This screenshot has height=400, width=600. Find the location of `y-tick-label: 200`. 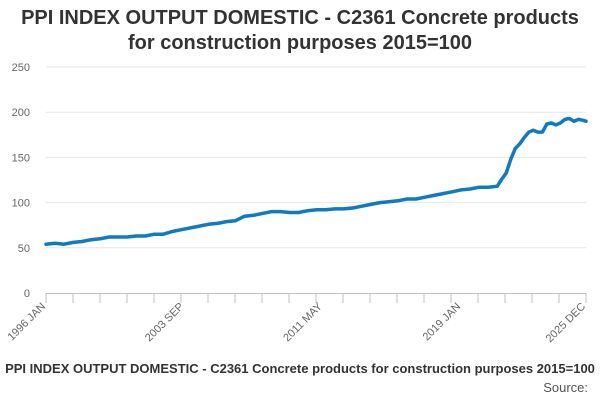

y-tick-label: 200 is located at coordinates (21, 113).